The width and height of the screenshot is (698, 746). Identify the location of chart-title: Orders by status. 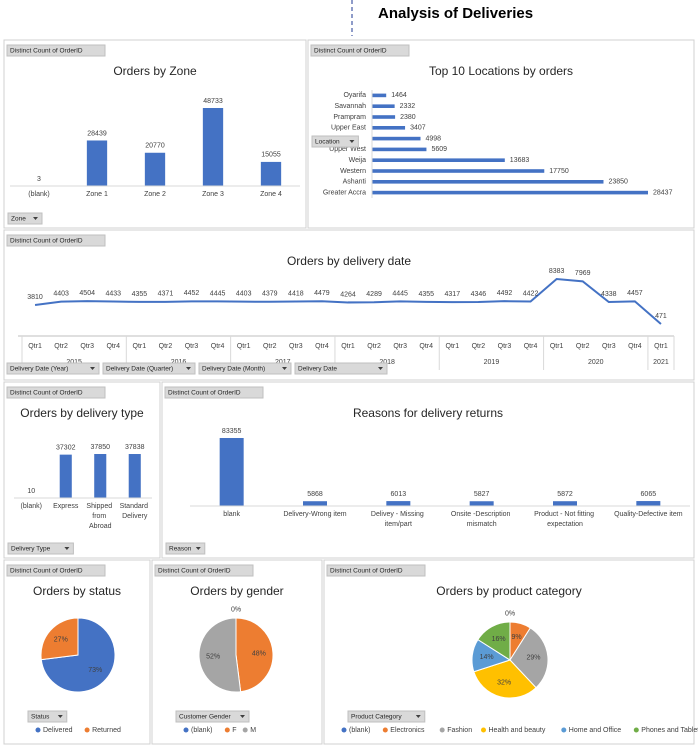
(77, 591).